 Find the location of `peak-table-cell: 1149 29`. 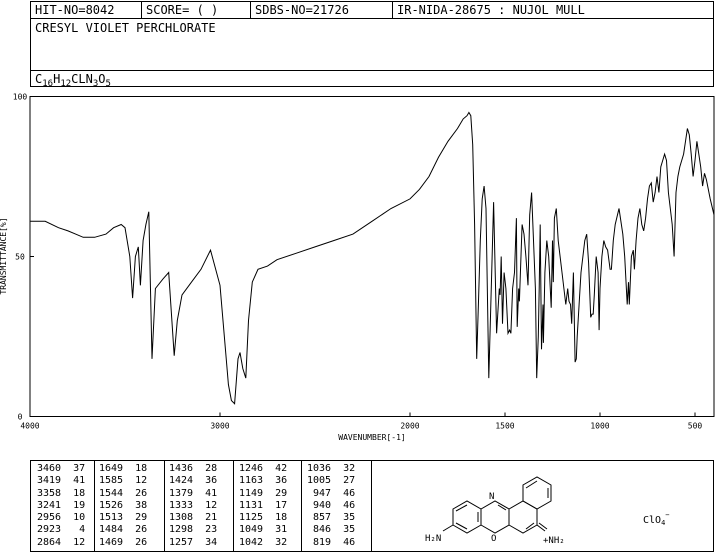

peak-table-cell: 1149 29 is located at coordinates (263, 493).